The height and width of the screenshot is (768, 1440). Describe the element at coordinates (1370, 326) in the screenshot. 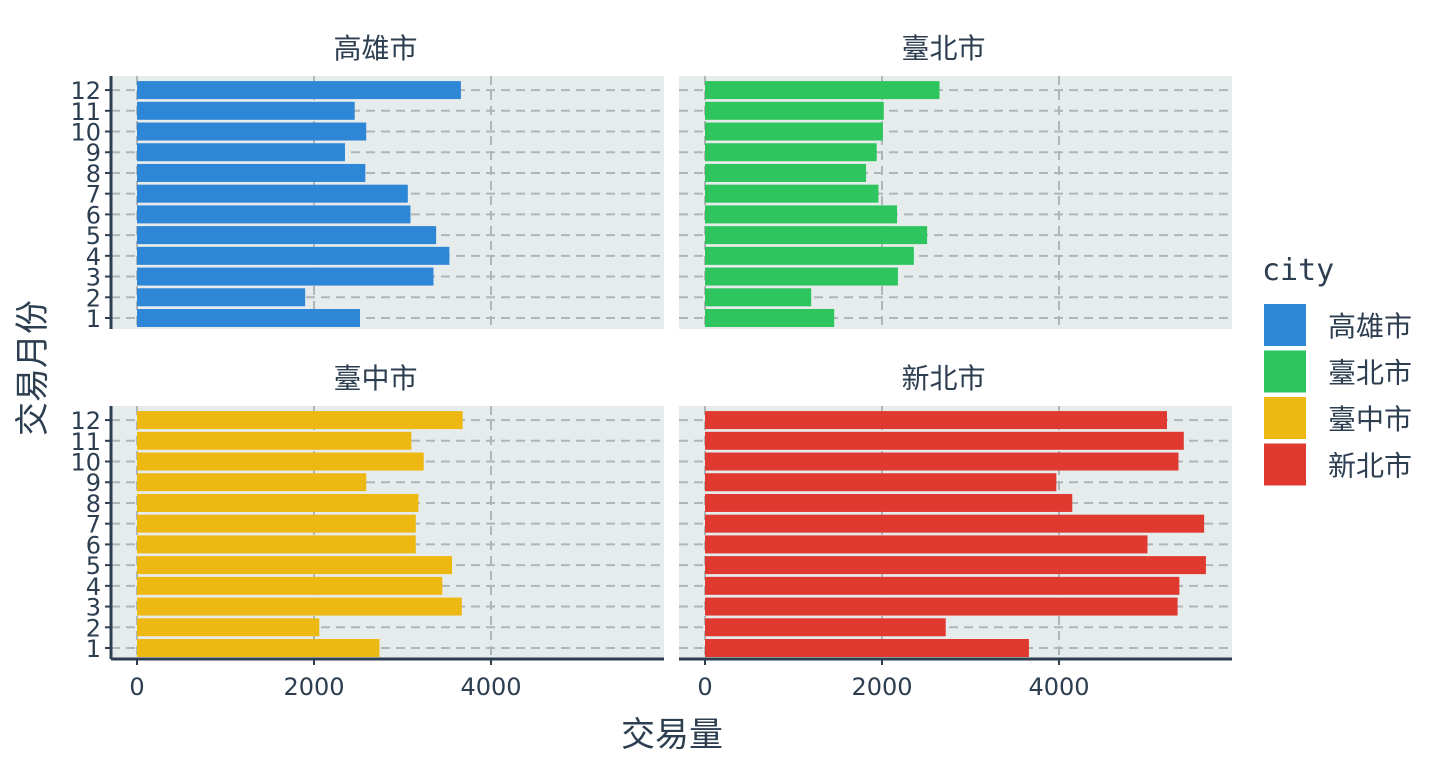

I see `legend-label: 高雄市` at that location.